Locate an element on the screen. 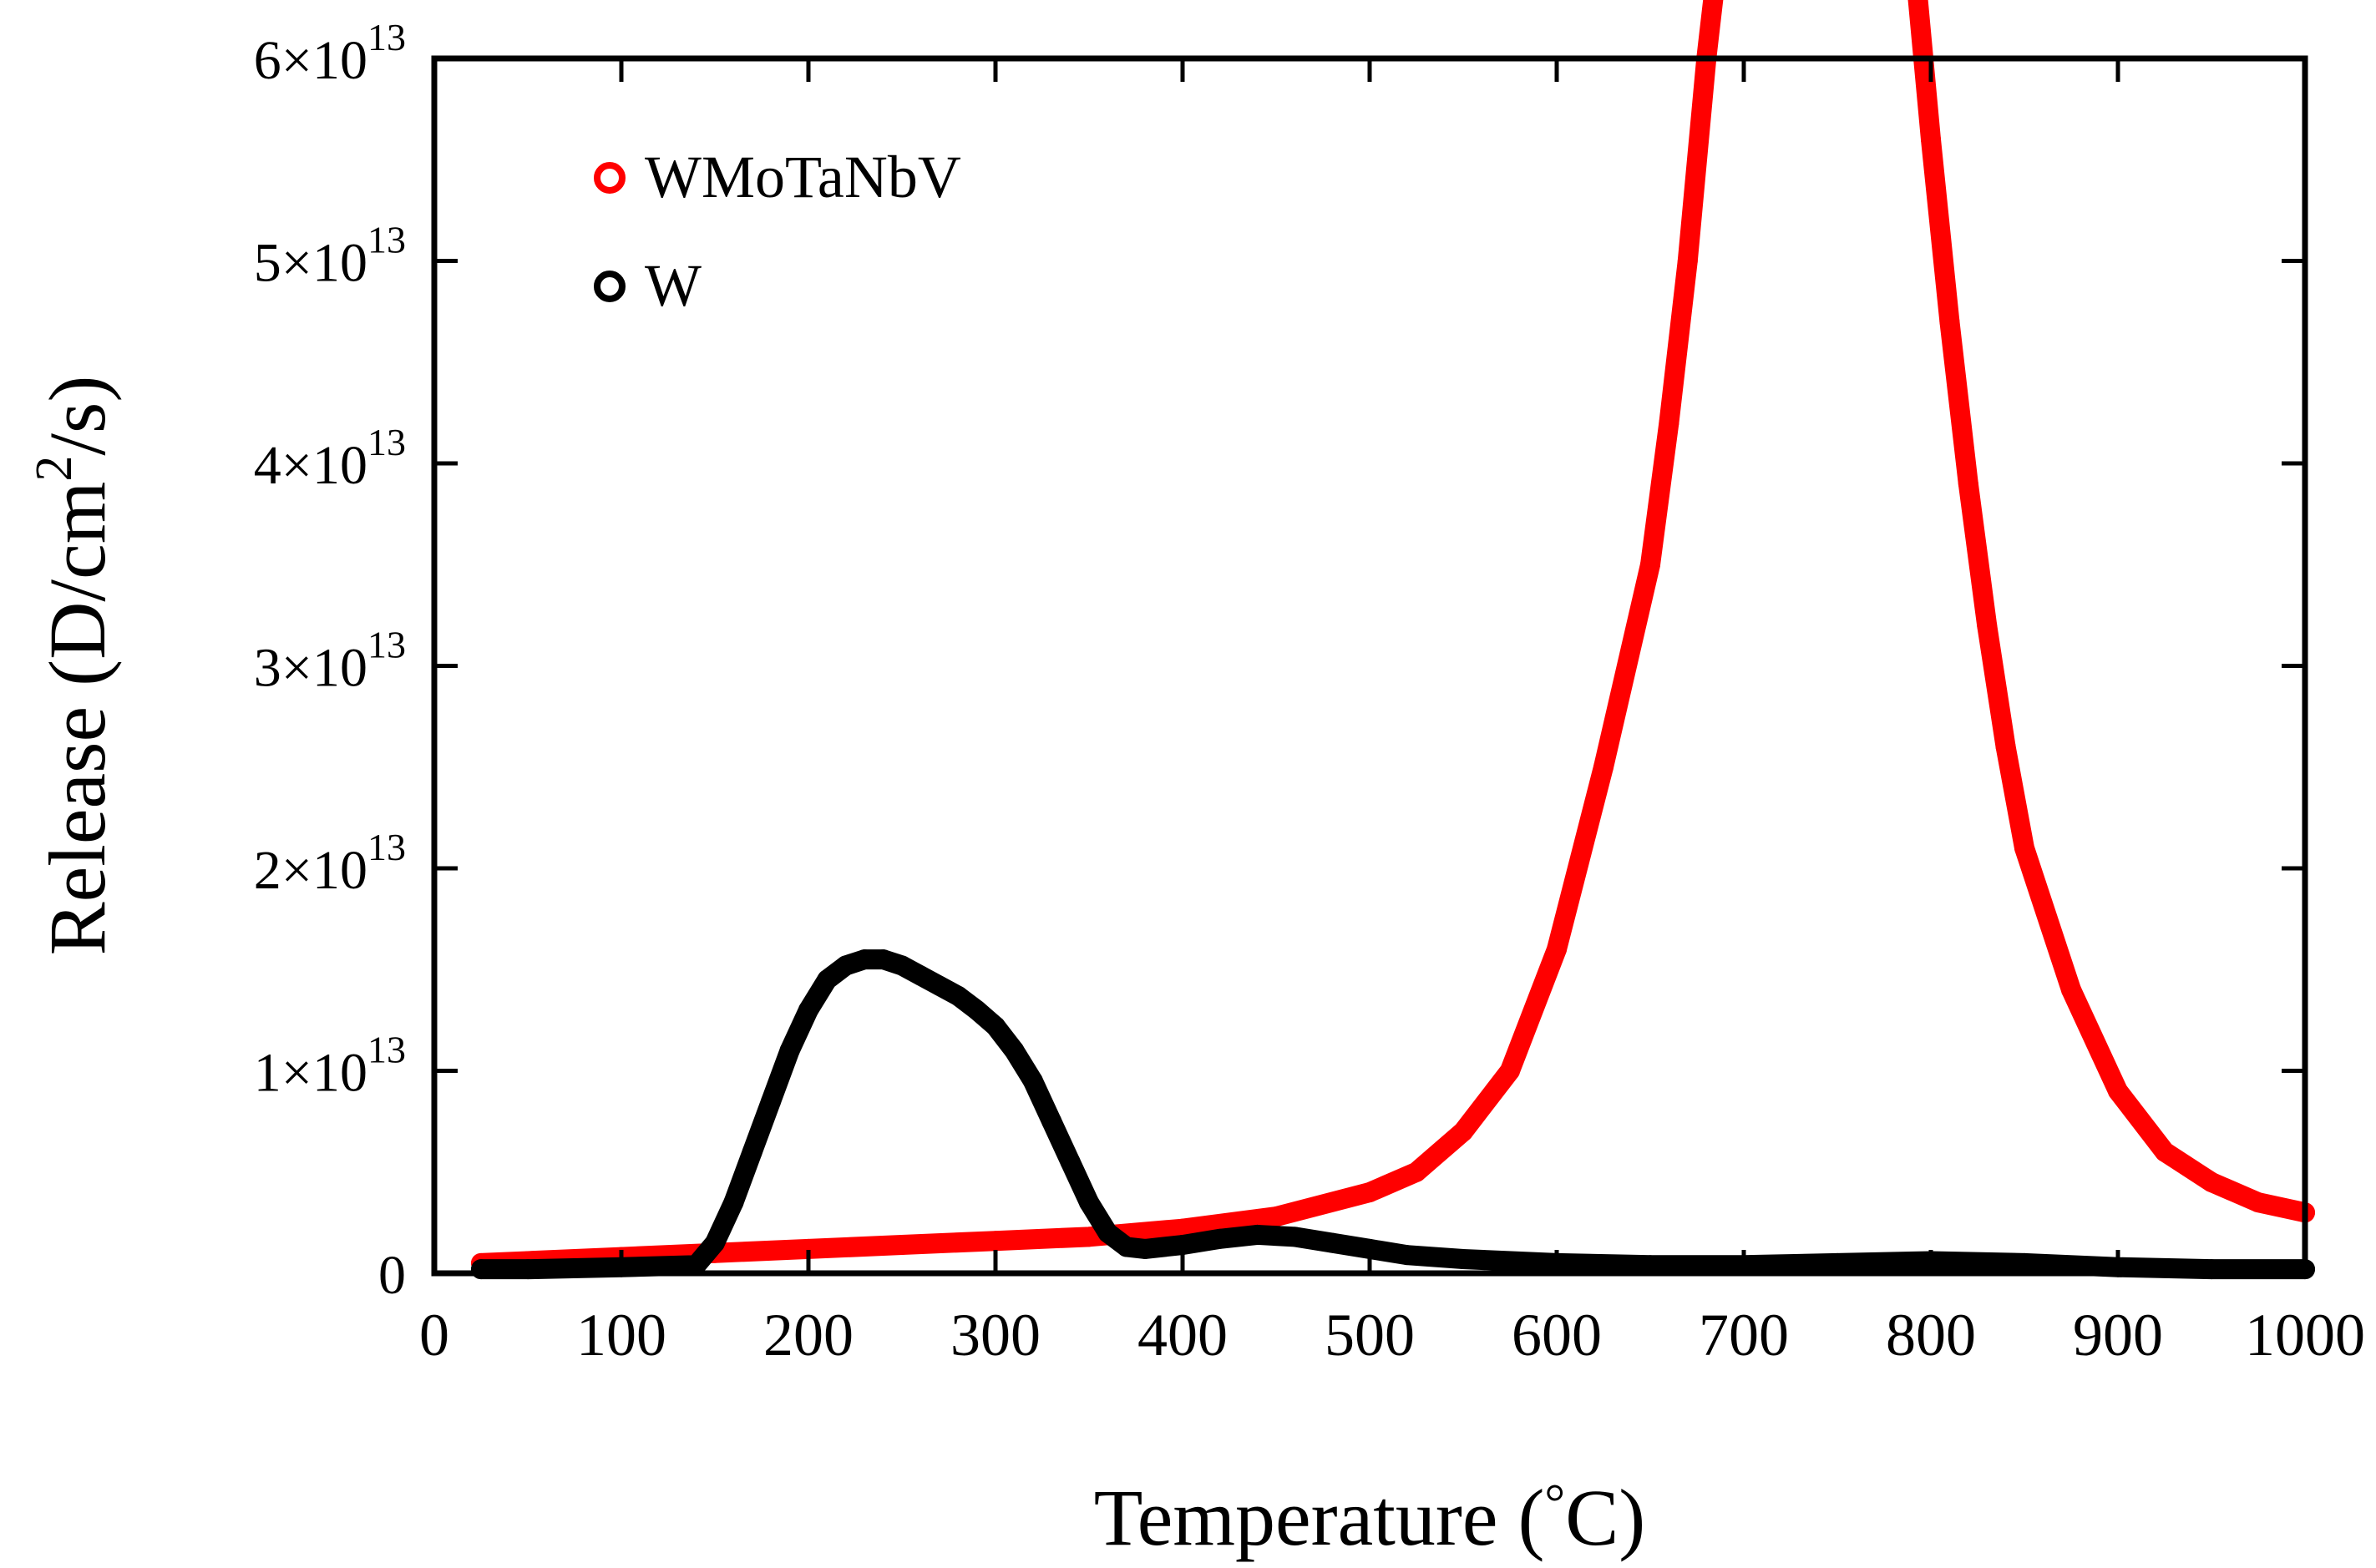 The height and width of the screenshot is (1568, 2376). x-tick-label: 300 is located at coordinates (995, 1335).